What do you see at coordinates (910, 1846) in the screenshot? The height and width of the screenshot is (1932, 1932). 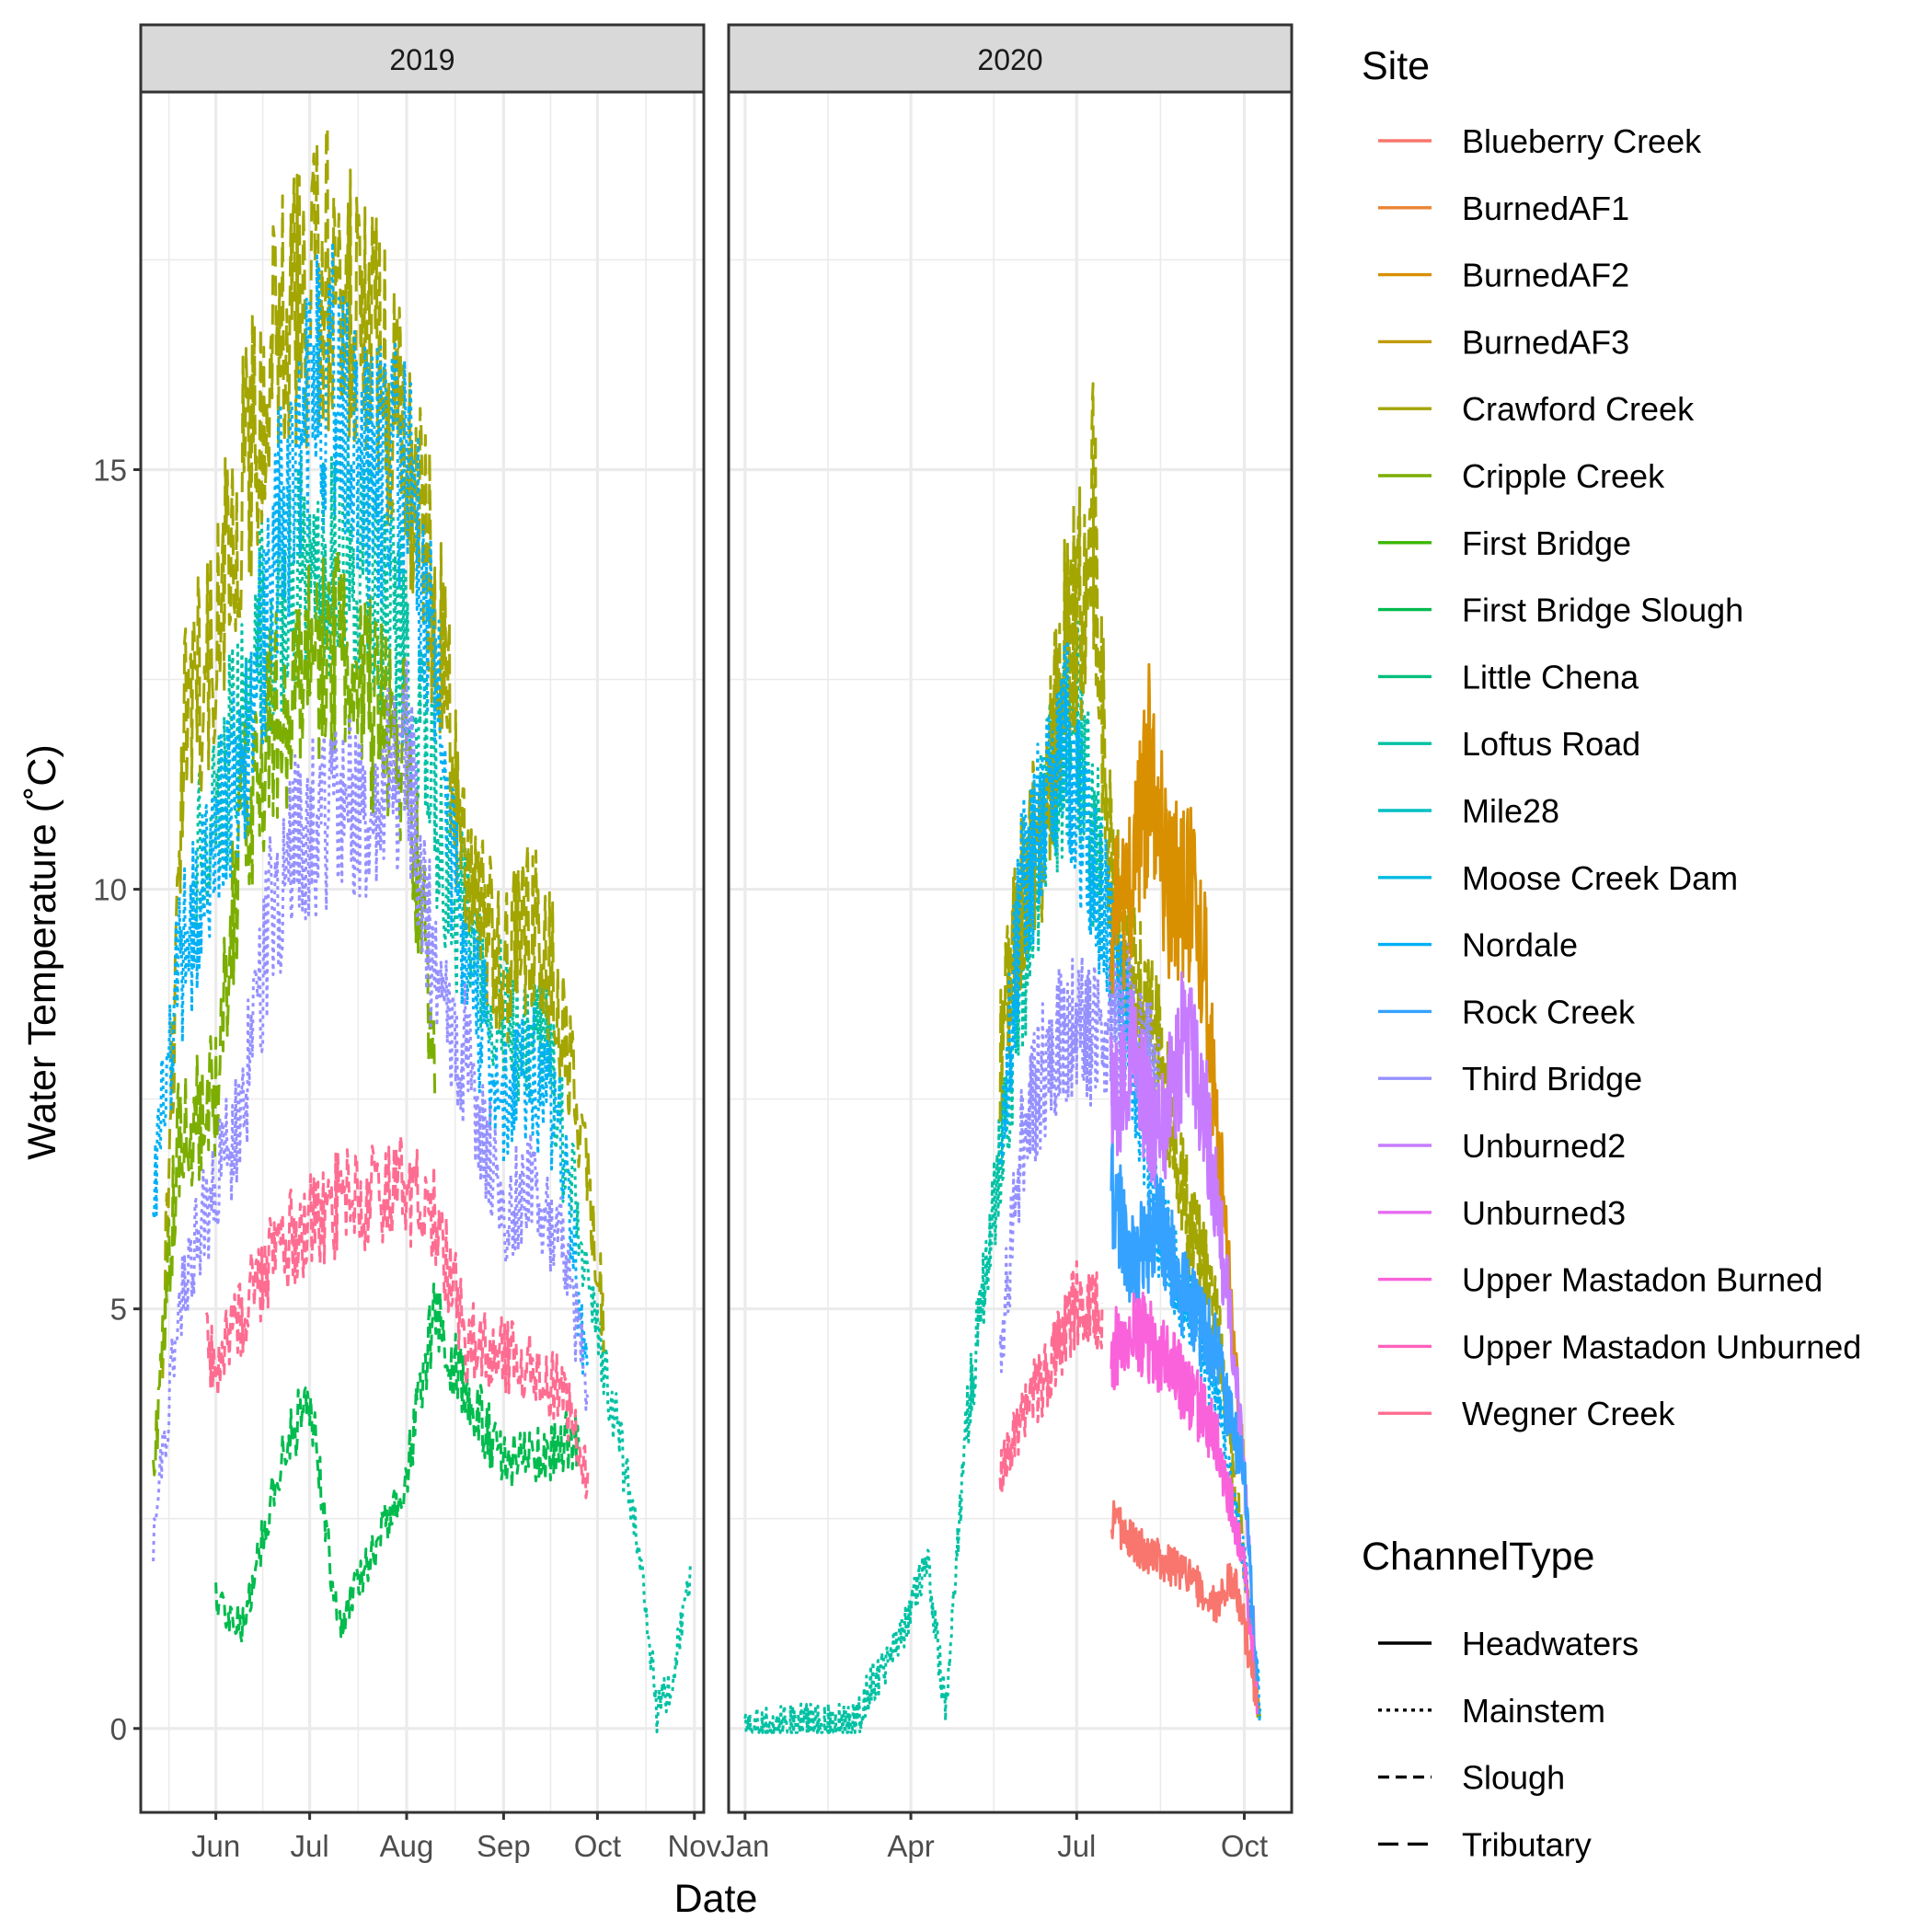 I see `x-tick-label: Apr` at bounding box center [910, 1846].